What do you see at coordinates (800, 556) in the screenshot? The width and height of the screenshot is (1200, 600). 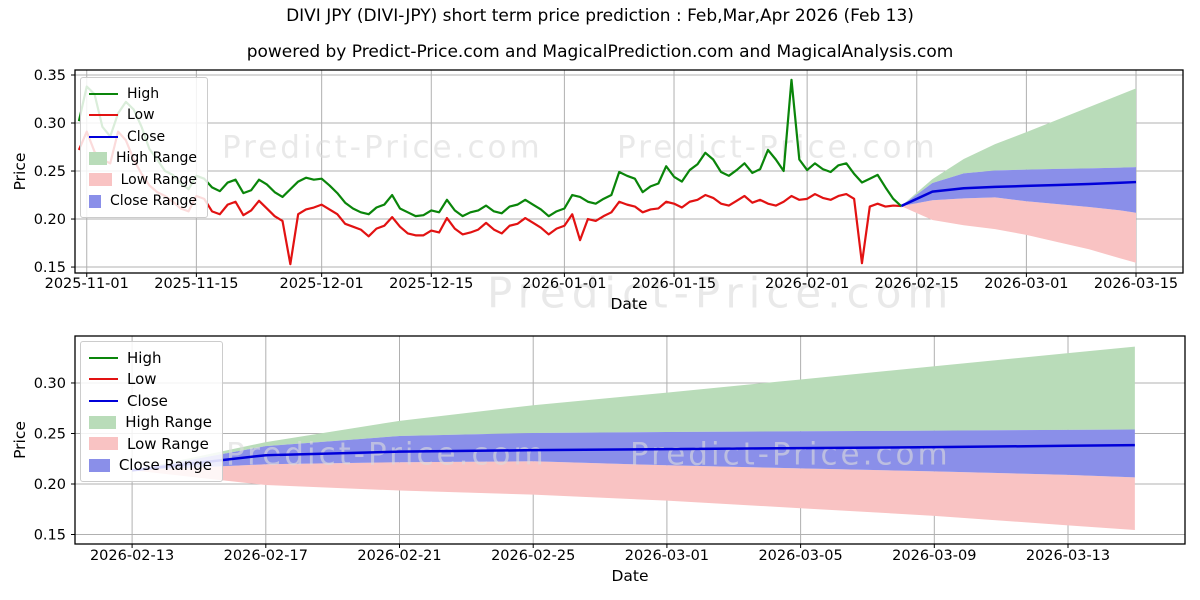 I see `x-tick-label: 2026-03-05` at bounding box center [800, 556].